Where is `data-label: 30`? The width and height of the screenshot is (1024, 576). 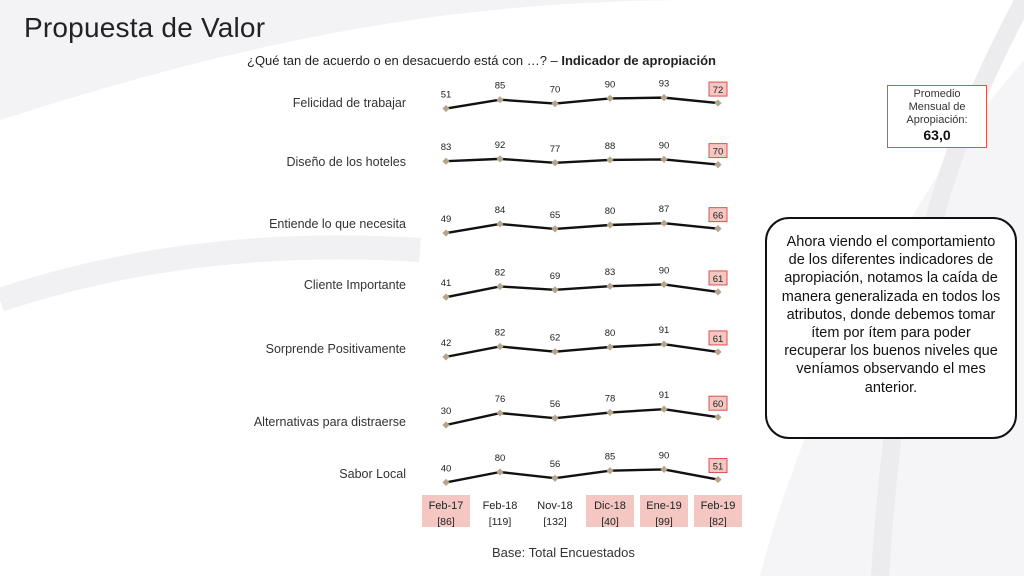 data-label: 30 is located at coordinates (446, 411).